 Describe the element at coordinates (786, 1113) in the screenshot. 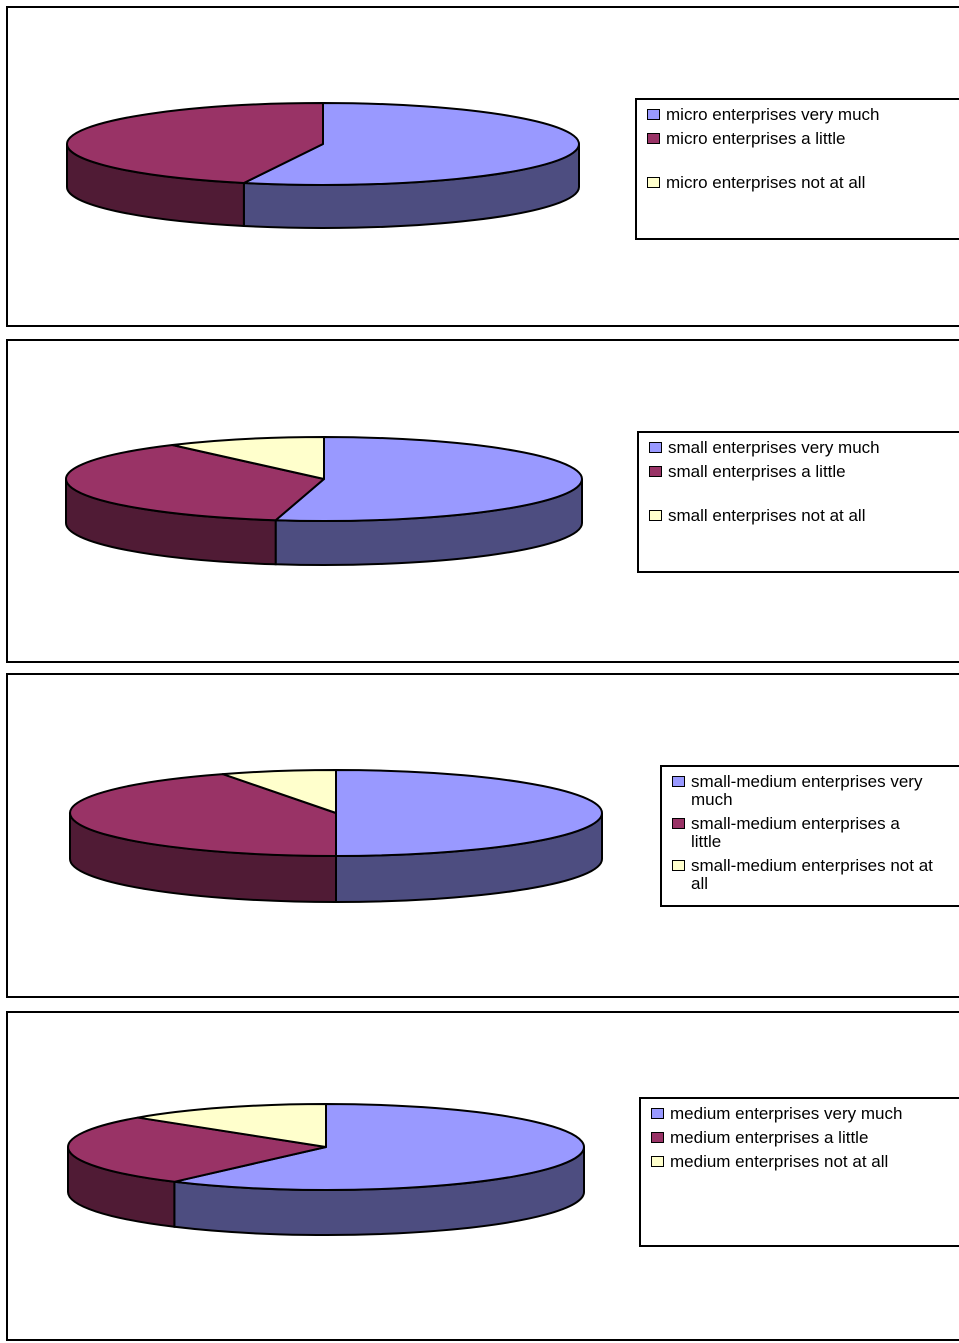

I see `legend-label: medium enterprises very much` at that location.